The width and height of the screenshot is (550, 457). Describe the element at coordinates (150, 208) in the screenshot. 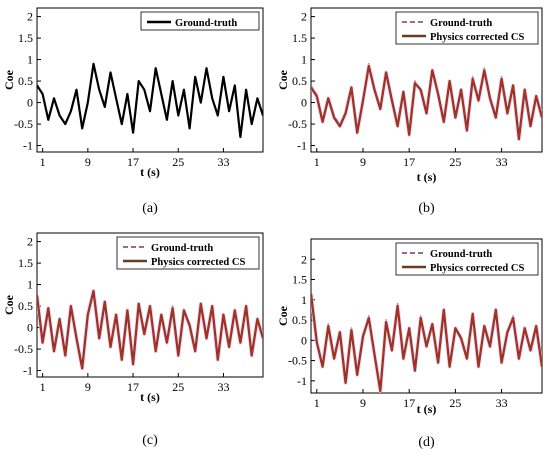

I see `panel-label: (a)` at that location.